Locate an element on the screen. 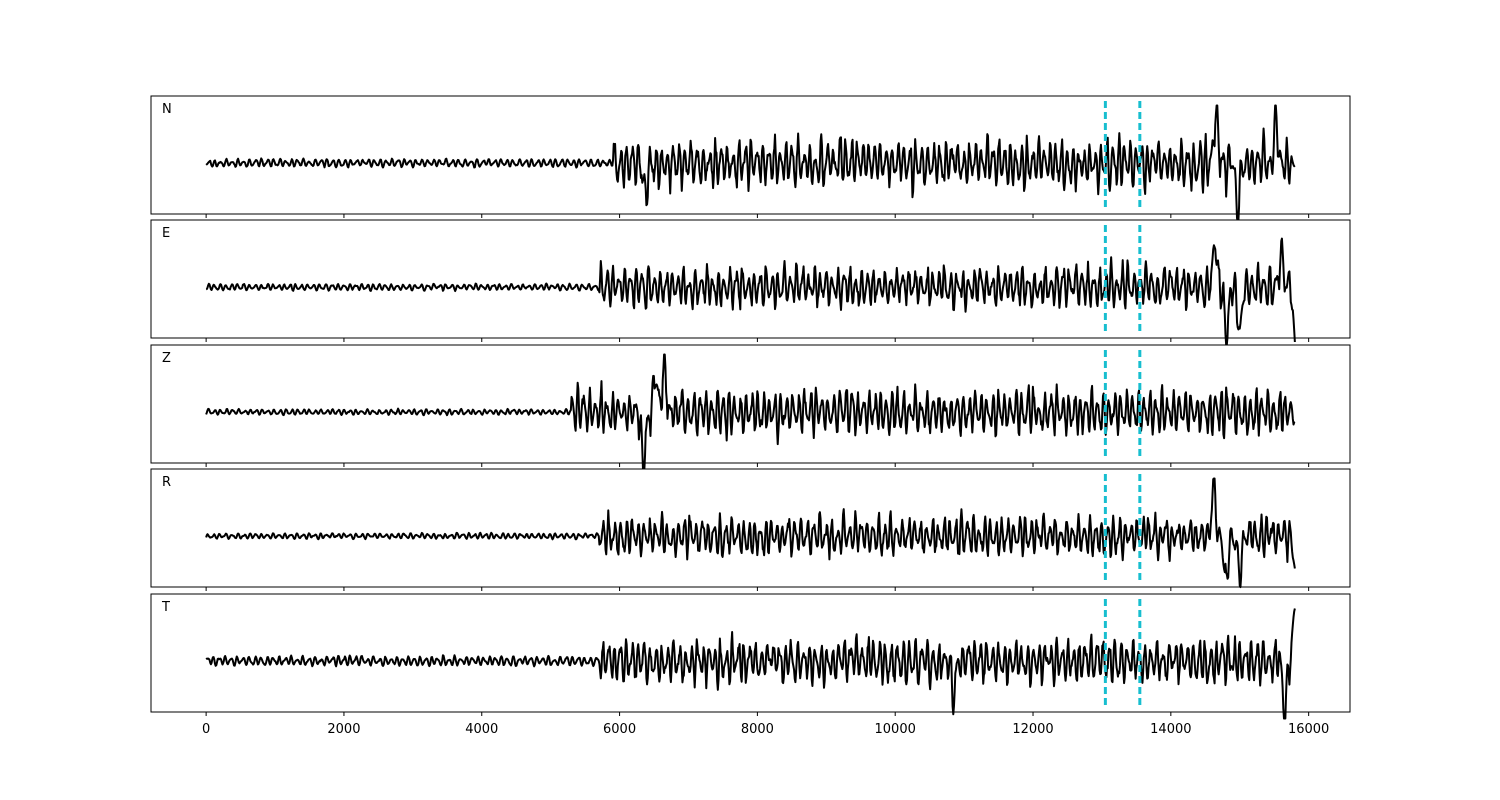 This screenshot has width=1500, height=800. panel-label-n: N is located at coordinates (167, 109).